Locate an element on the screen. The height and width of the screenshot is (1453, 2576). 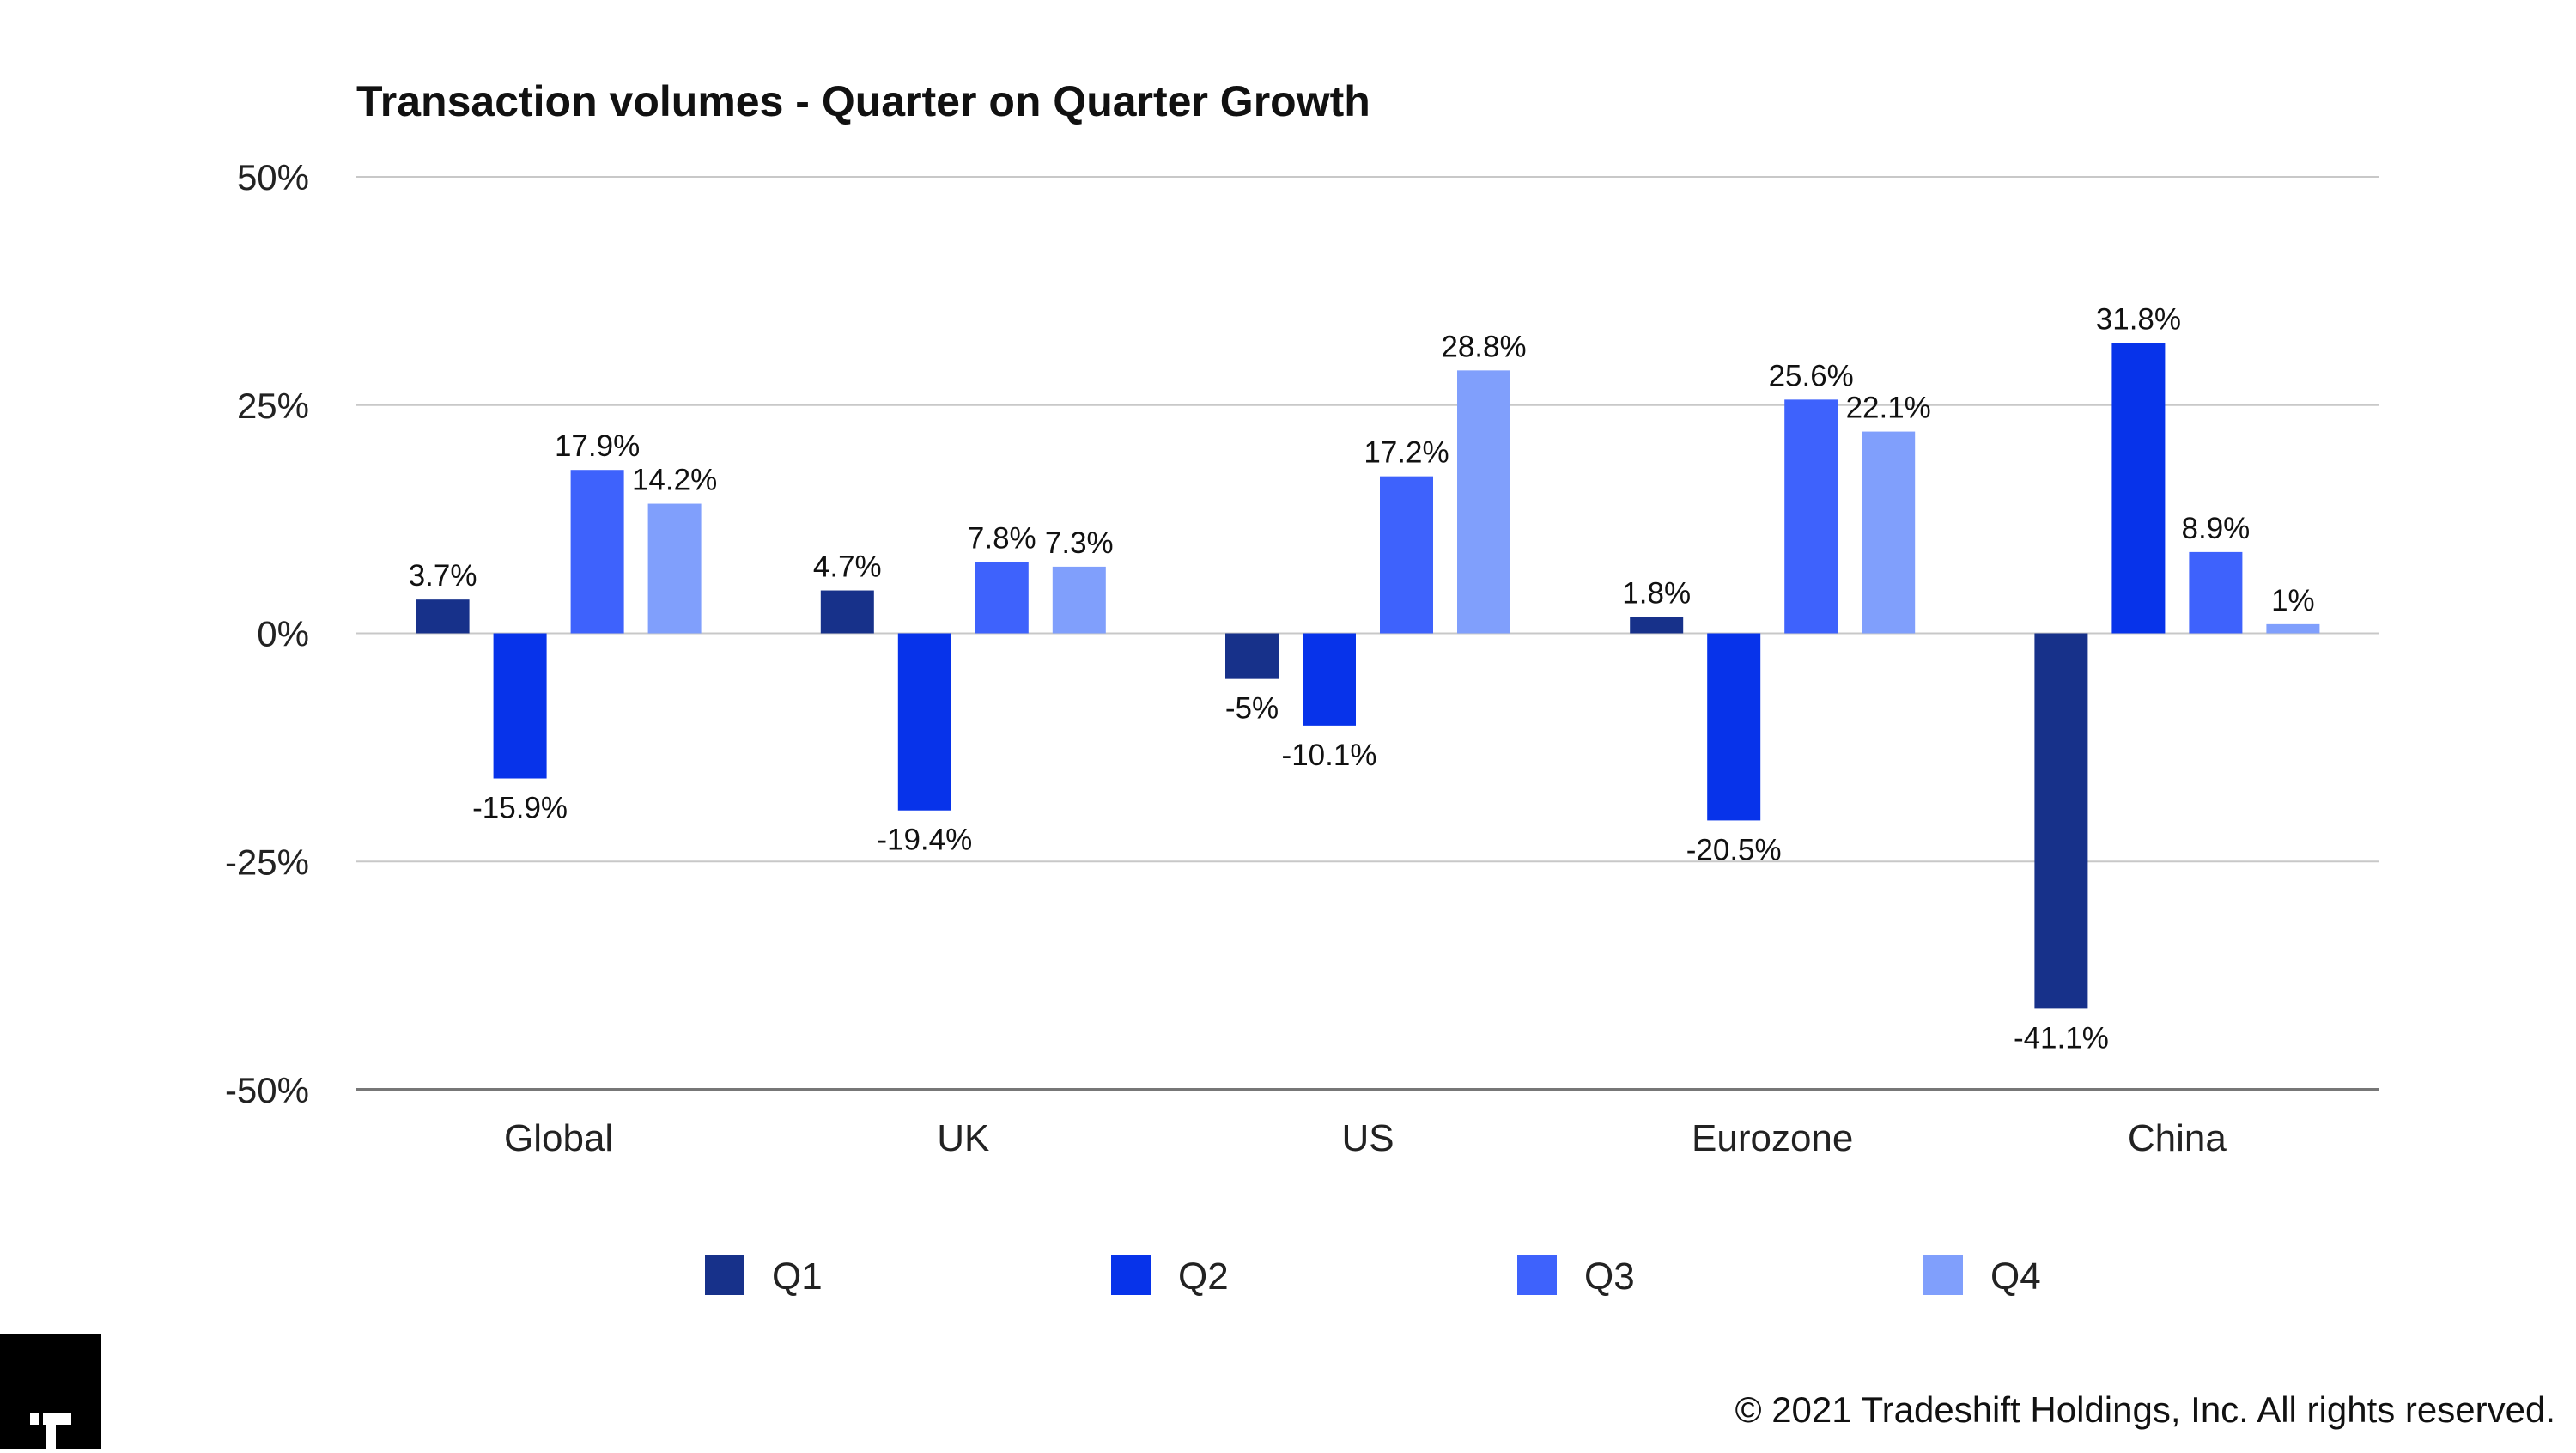
x-category-label: China is located at coordinates (2178, 1138).